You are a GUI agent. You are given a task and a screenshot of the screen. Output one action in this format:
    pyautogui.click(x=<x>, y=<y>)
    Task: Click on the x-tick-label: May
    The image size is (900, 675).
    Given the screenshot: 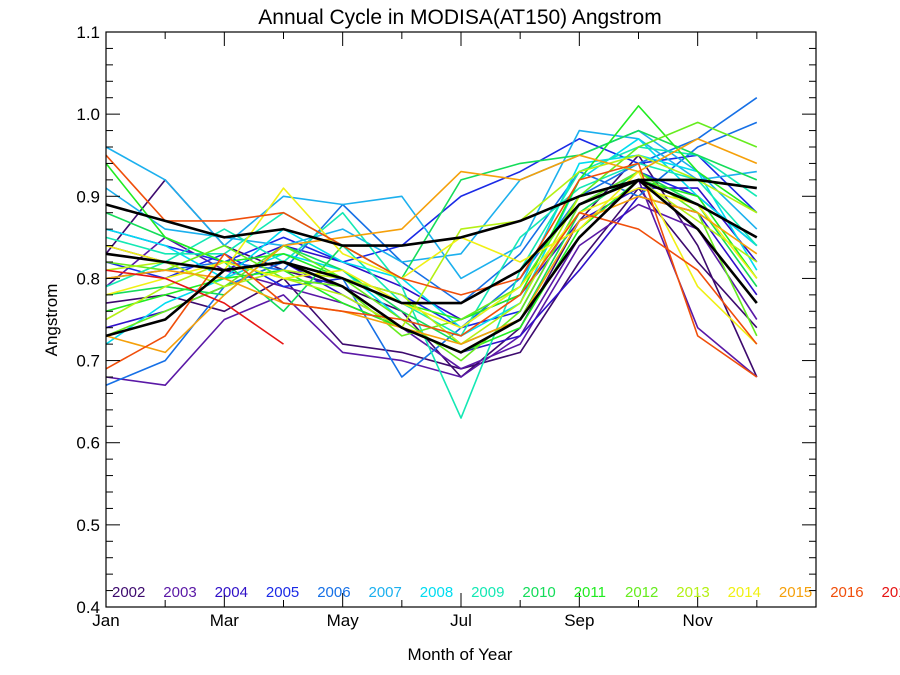 What is the action you would take?
    pyautogui.click(x=343, y=620)
    